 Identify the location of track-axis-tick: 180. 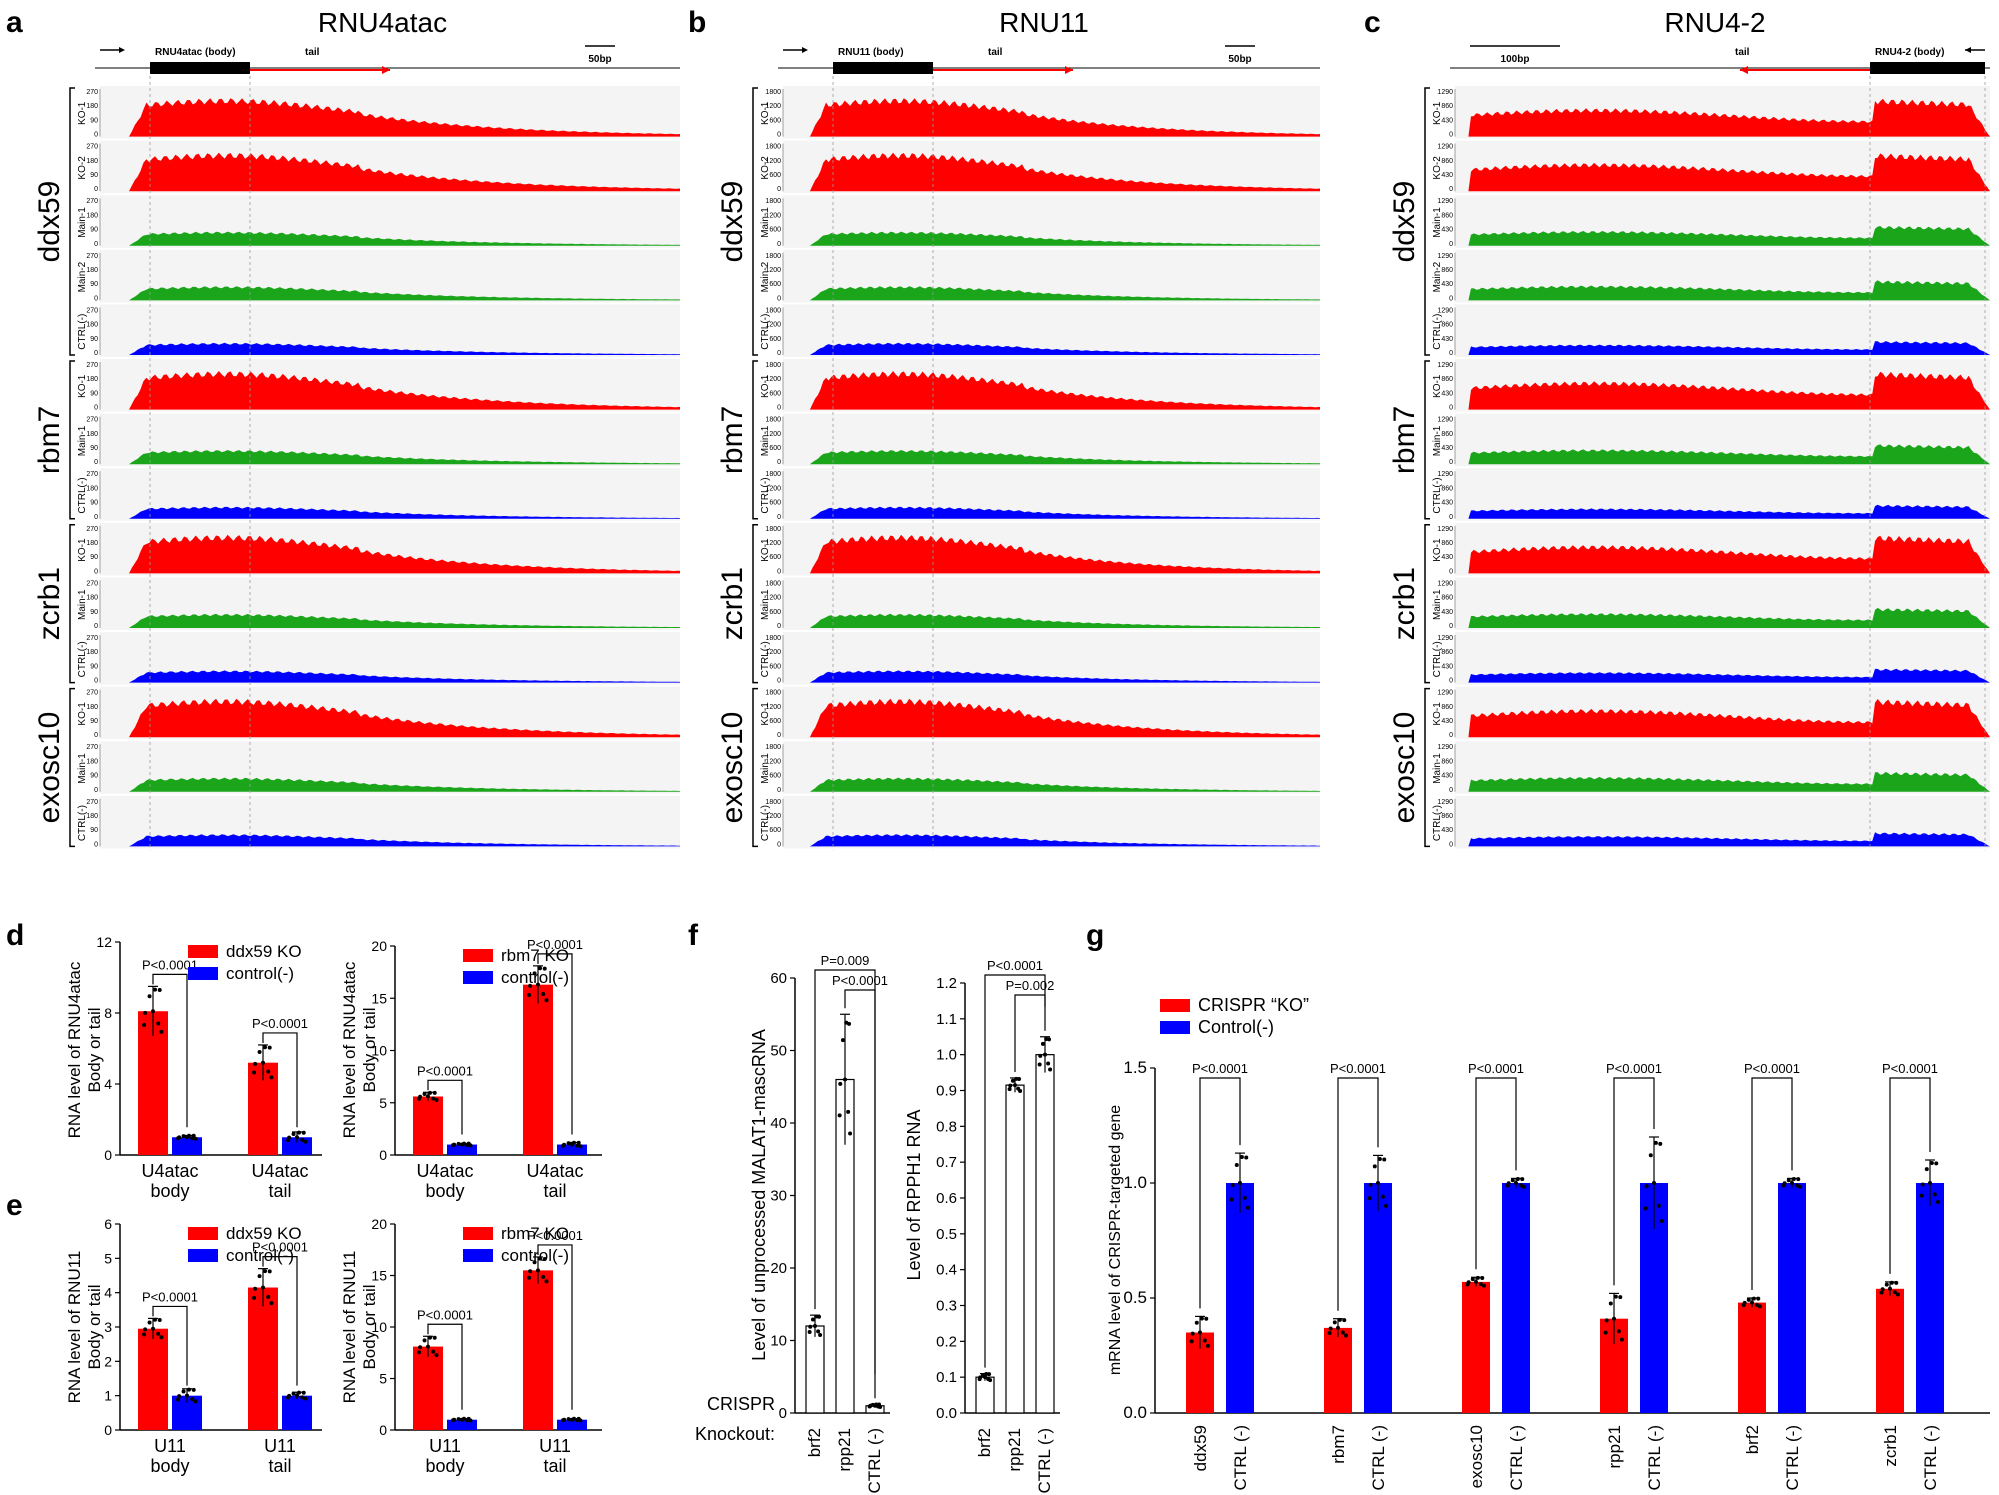
(92, 488).